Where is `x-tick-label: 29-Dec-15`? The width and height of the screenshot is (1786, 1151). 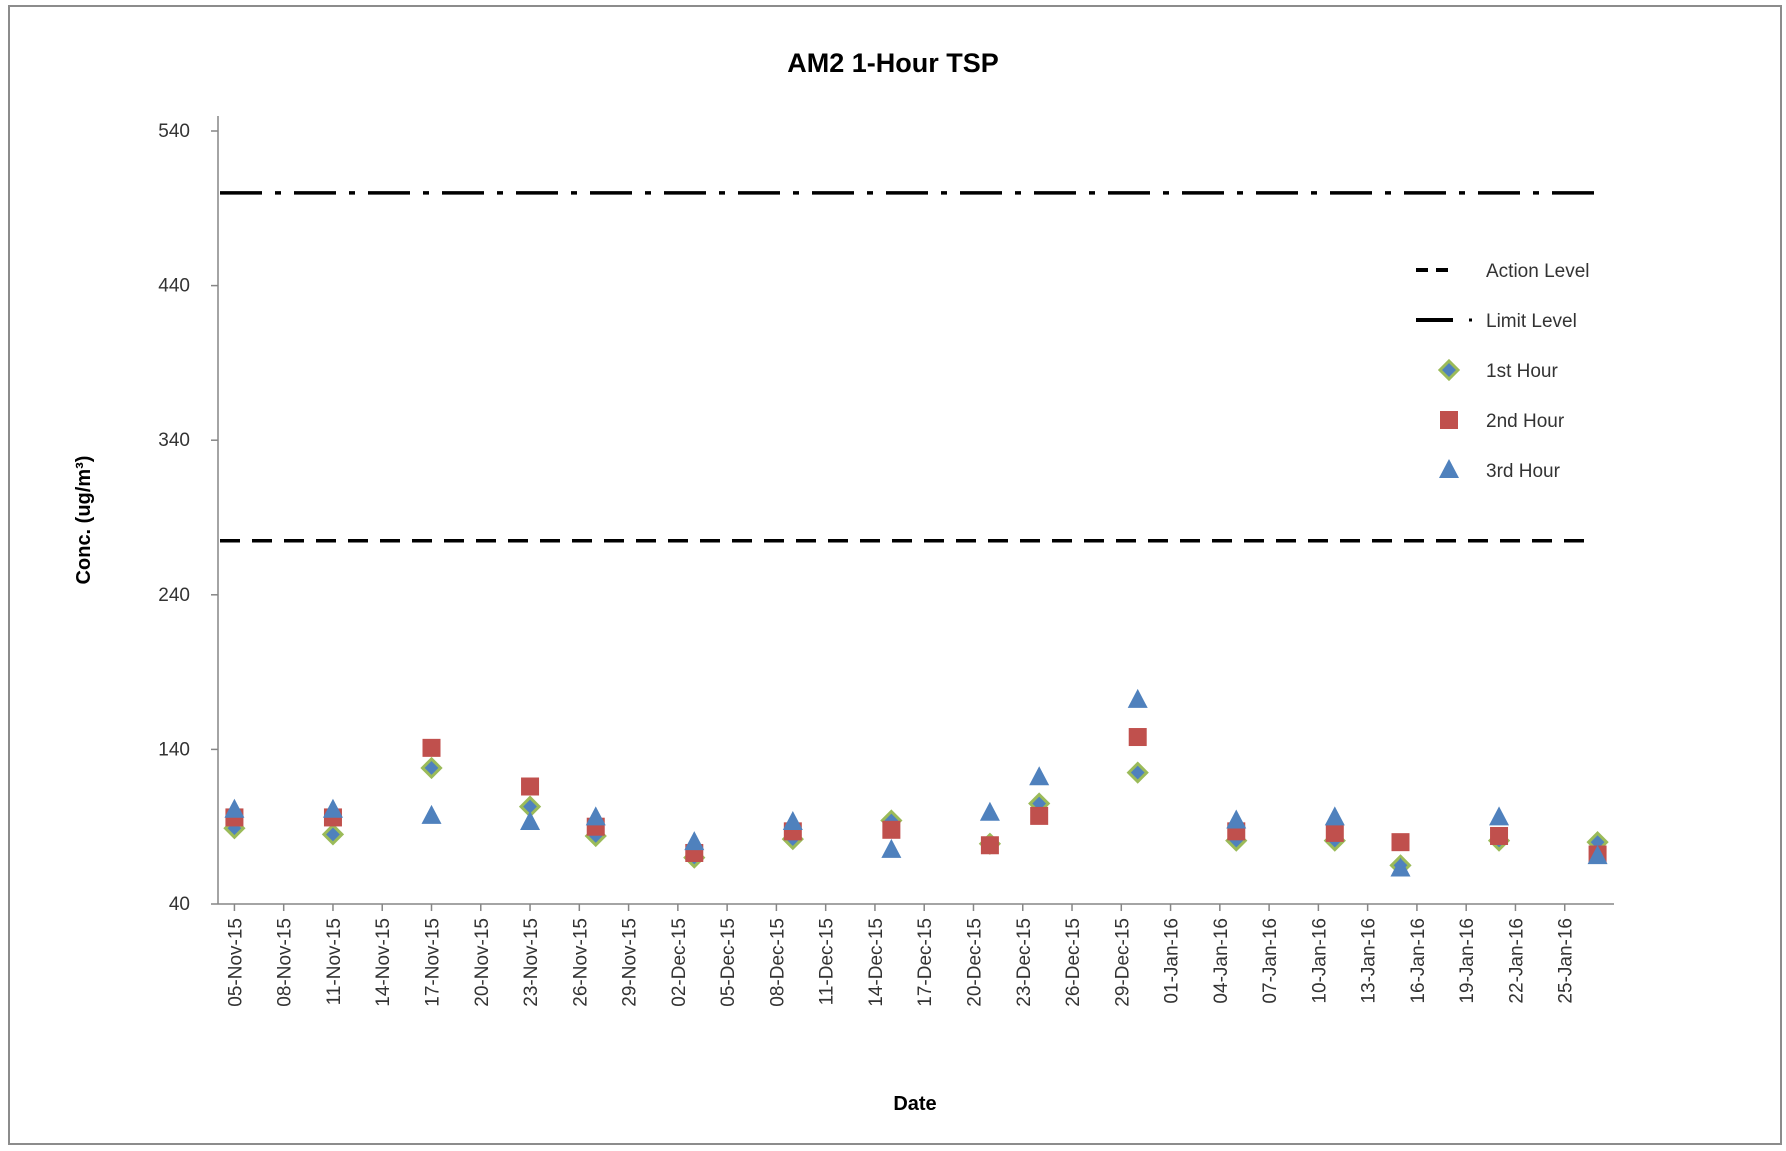 x-tick-label: 29-Dec-15 is located at coordinates (1122, 962).